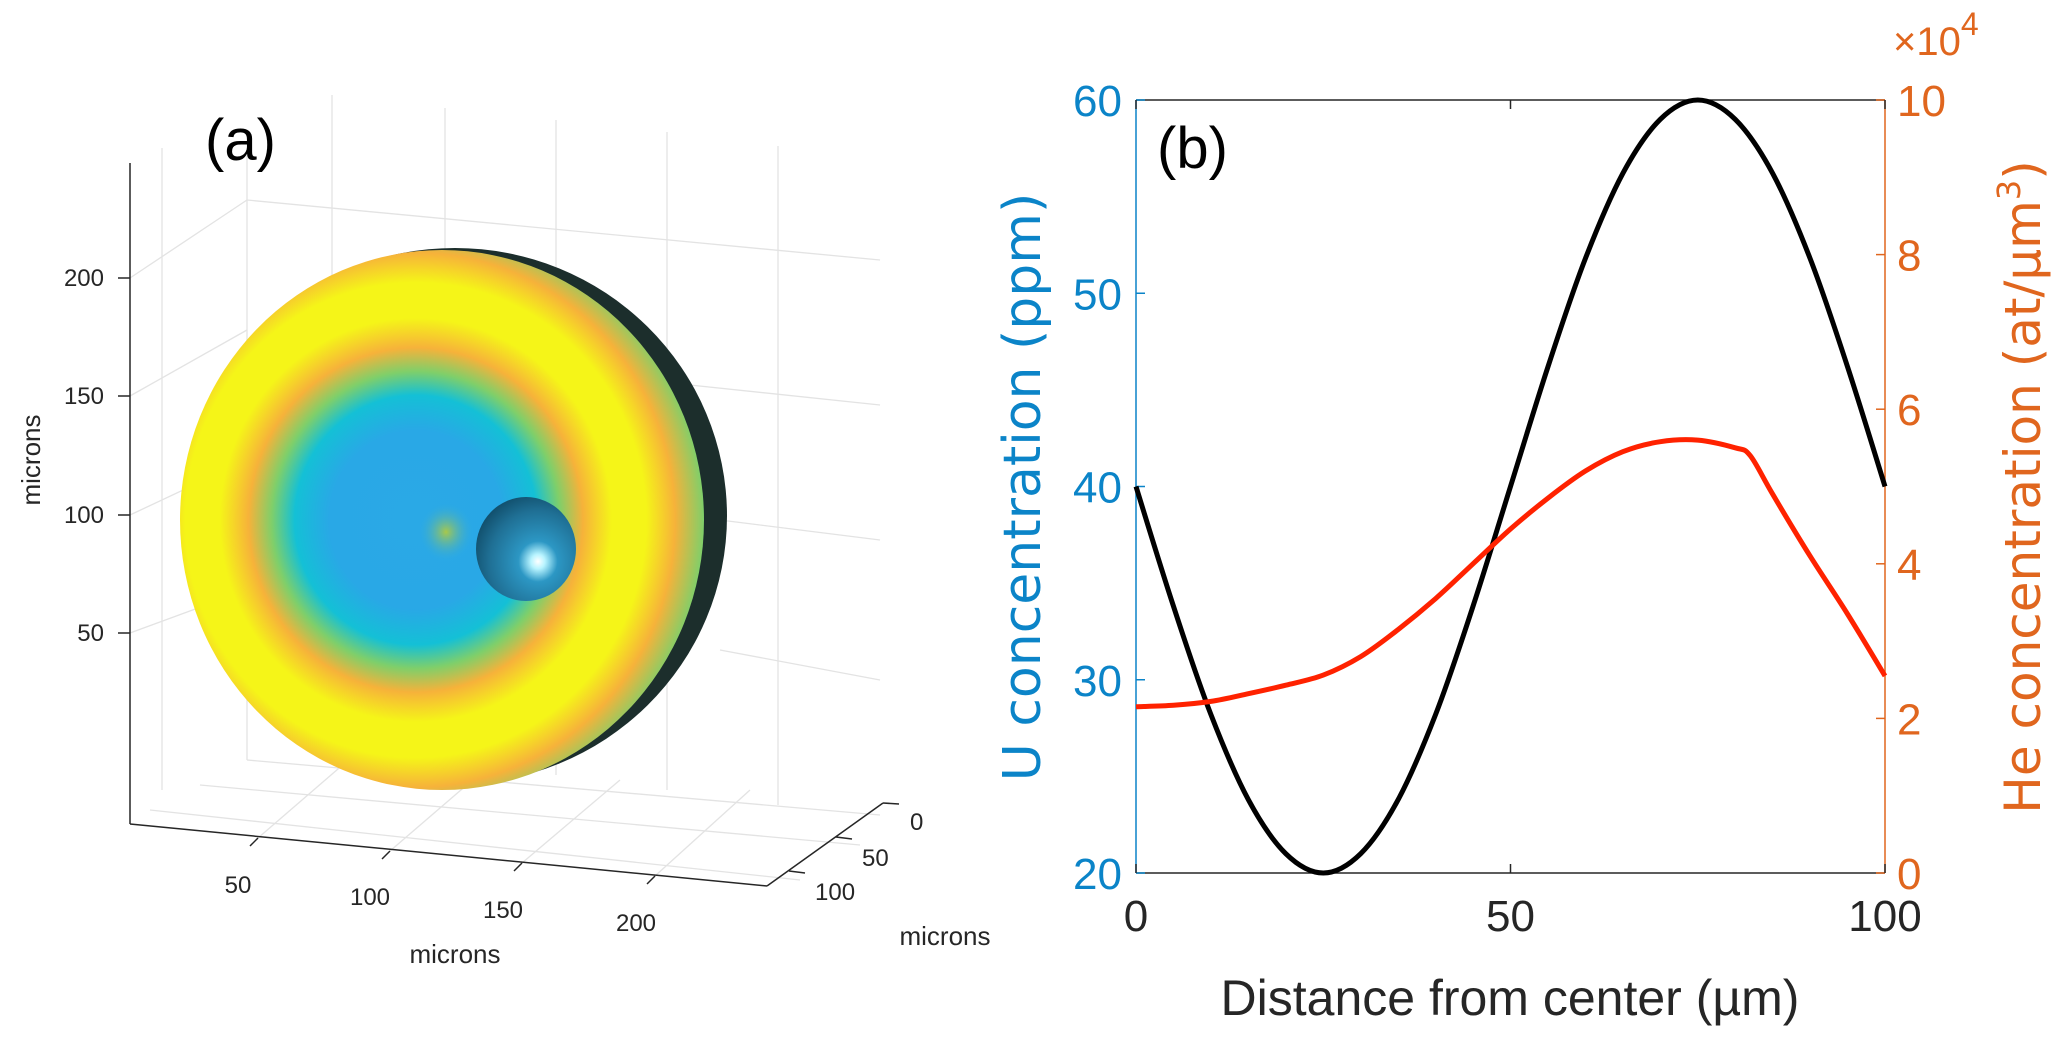  I want to click on panel-label-a: (a), so click(240, 140).